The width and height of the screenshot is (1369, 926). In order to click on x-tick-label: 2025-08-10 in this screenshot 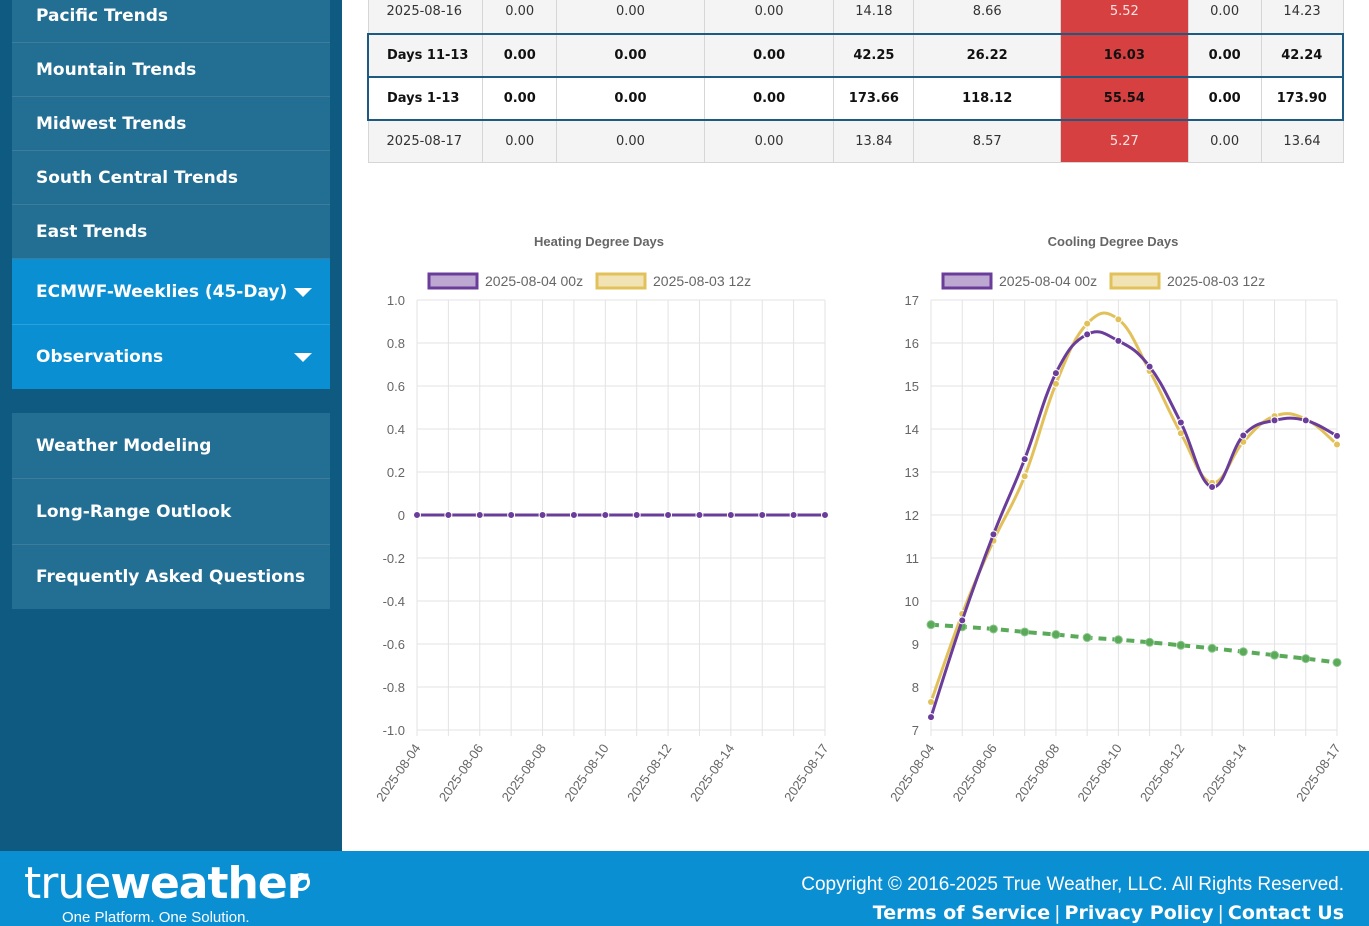, I will do `click(1099, 772)`.